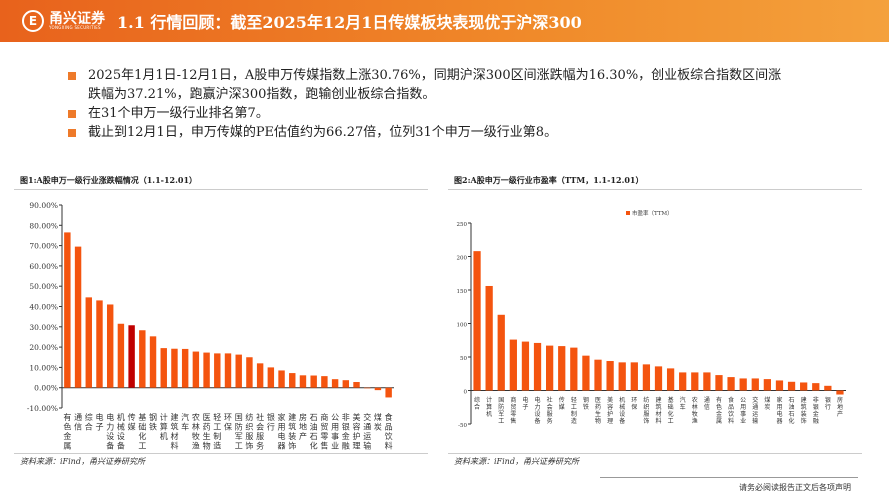 The image size is (889, 500). I want to click on y-tick-label: 30.00%, so click(43, 327).